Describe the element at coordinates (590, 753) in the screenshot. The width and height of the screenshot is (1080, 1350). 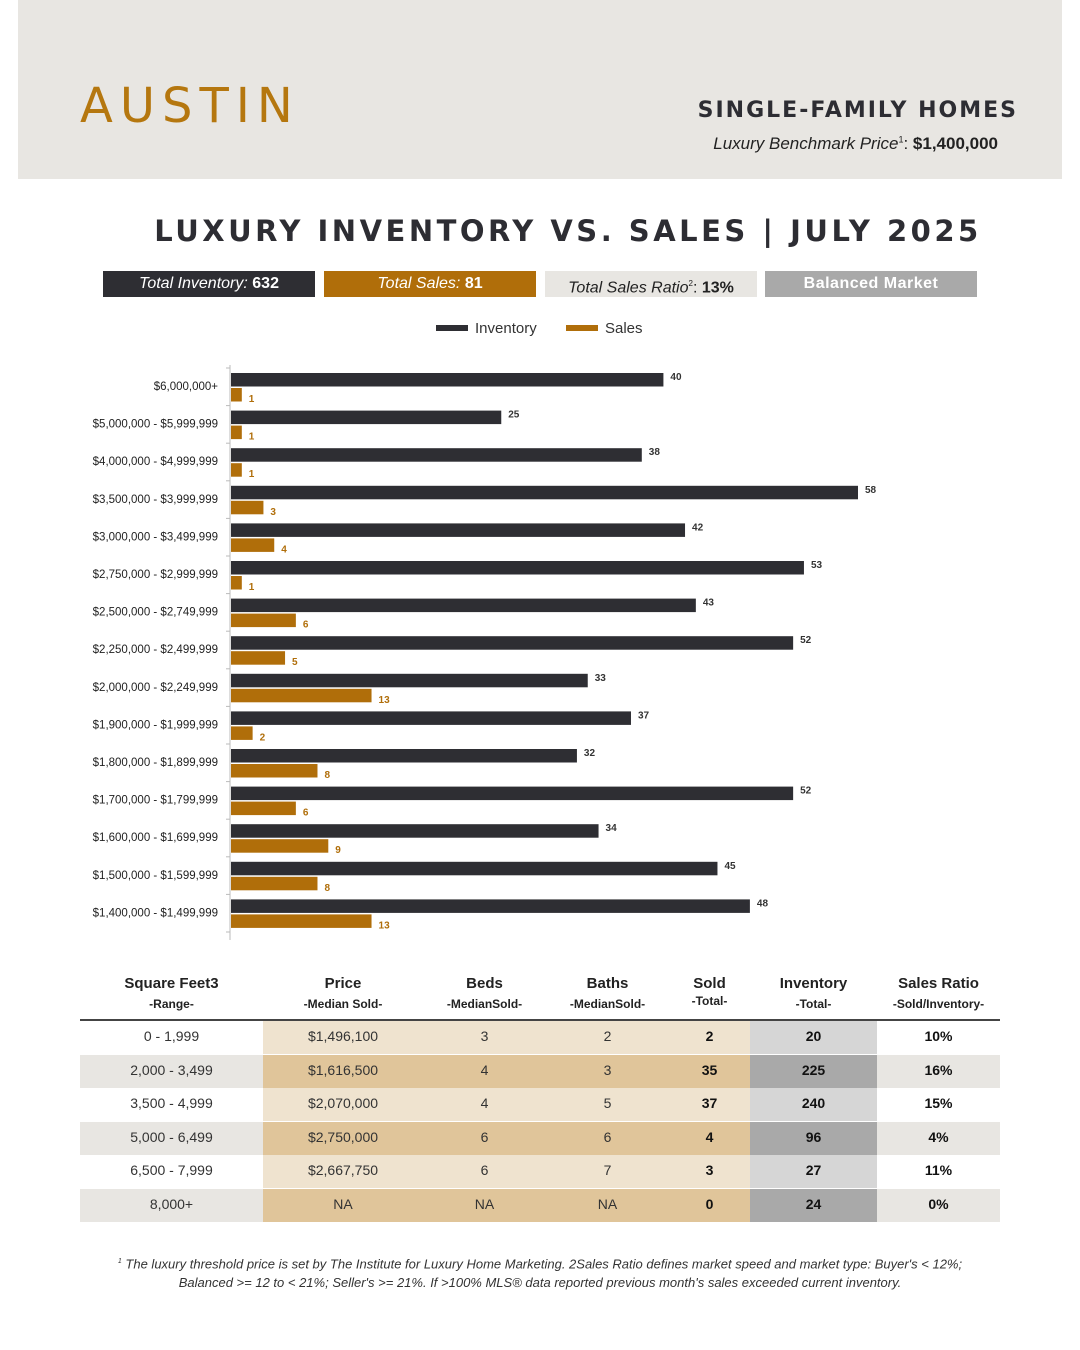
I see `inventory-value-label: 32` at that location.